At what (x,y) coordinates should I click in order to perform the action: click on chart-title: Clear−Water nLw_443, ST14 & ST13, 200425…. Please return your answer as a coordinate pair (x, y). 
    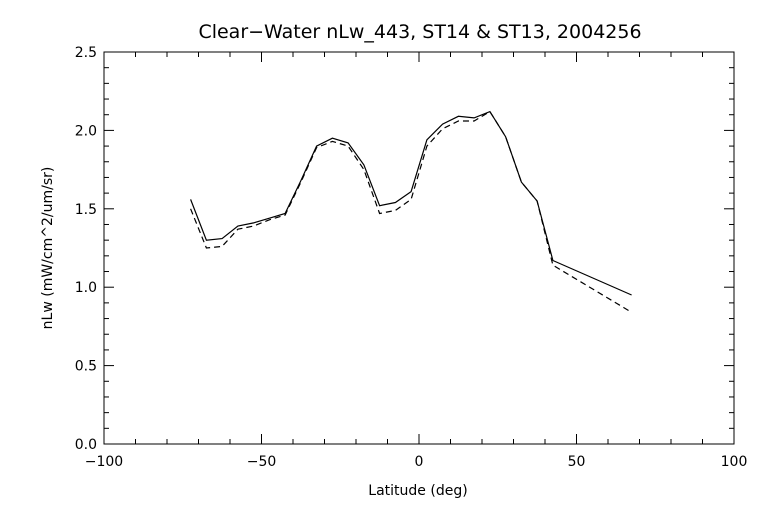
    Looking at the image, I should click on (419, 32).